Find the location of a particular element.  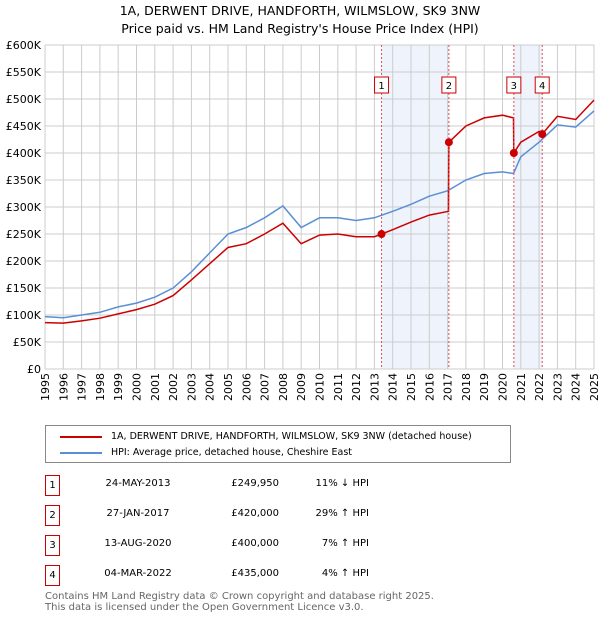

x-tick-label: 2022 is located at coordinates (539, 387).